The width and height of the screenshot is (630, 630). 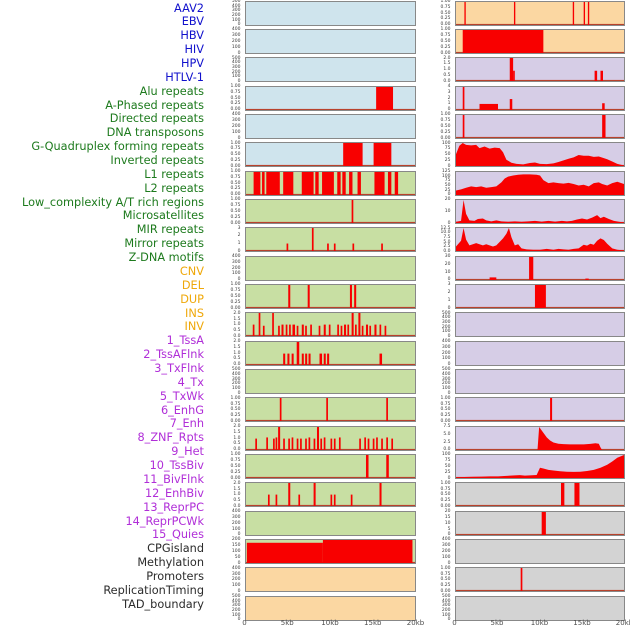 What do you see at coordinates (184, 77) in the screenshot?
I see `row-label-htlv-1: HTLV-1` at bounding box center [184, 77].